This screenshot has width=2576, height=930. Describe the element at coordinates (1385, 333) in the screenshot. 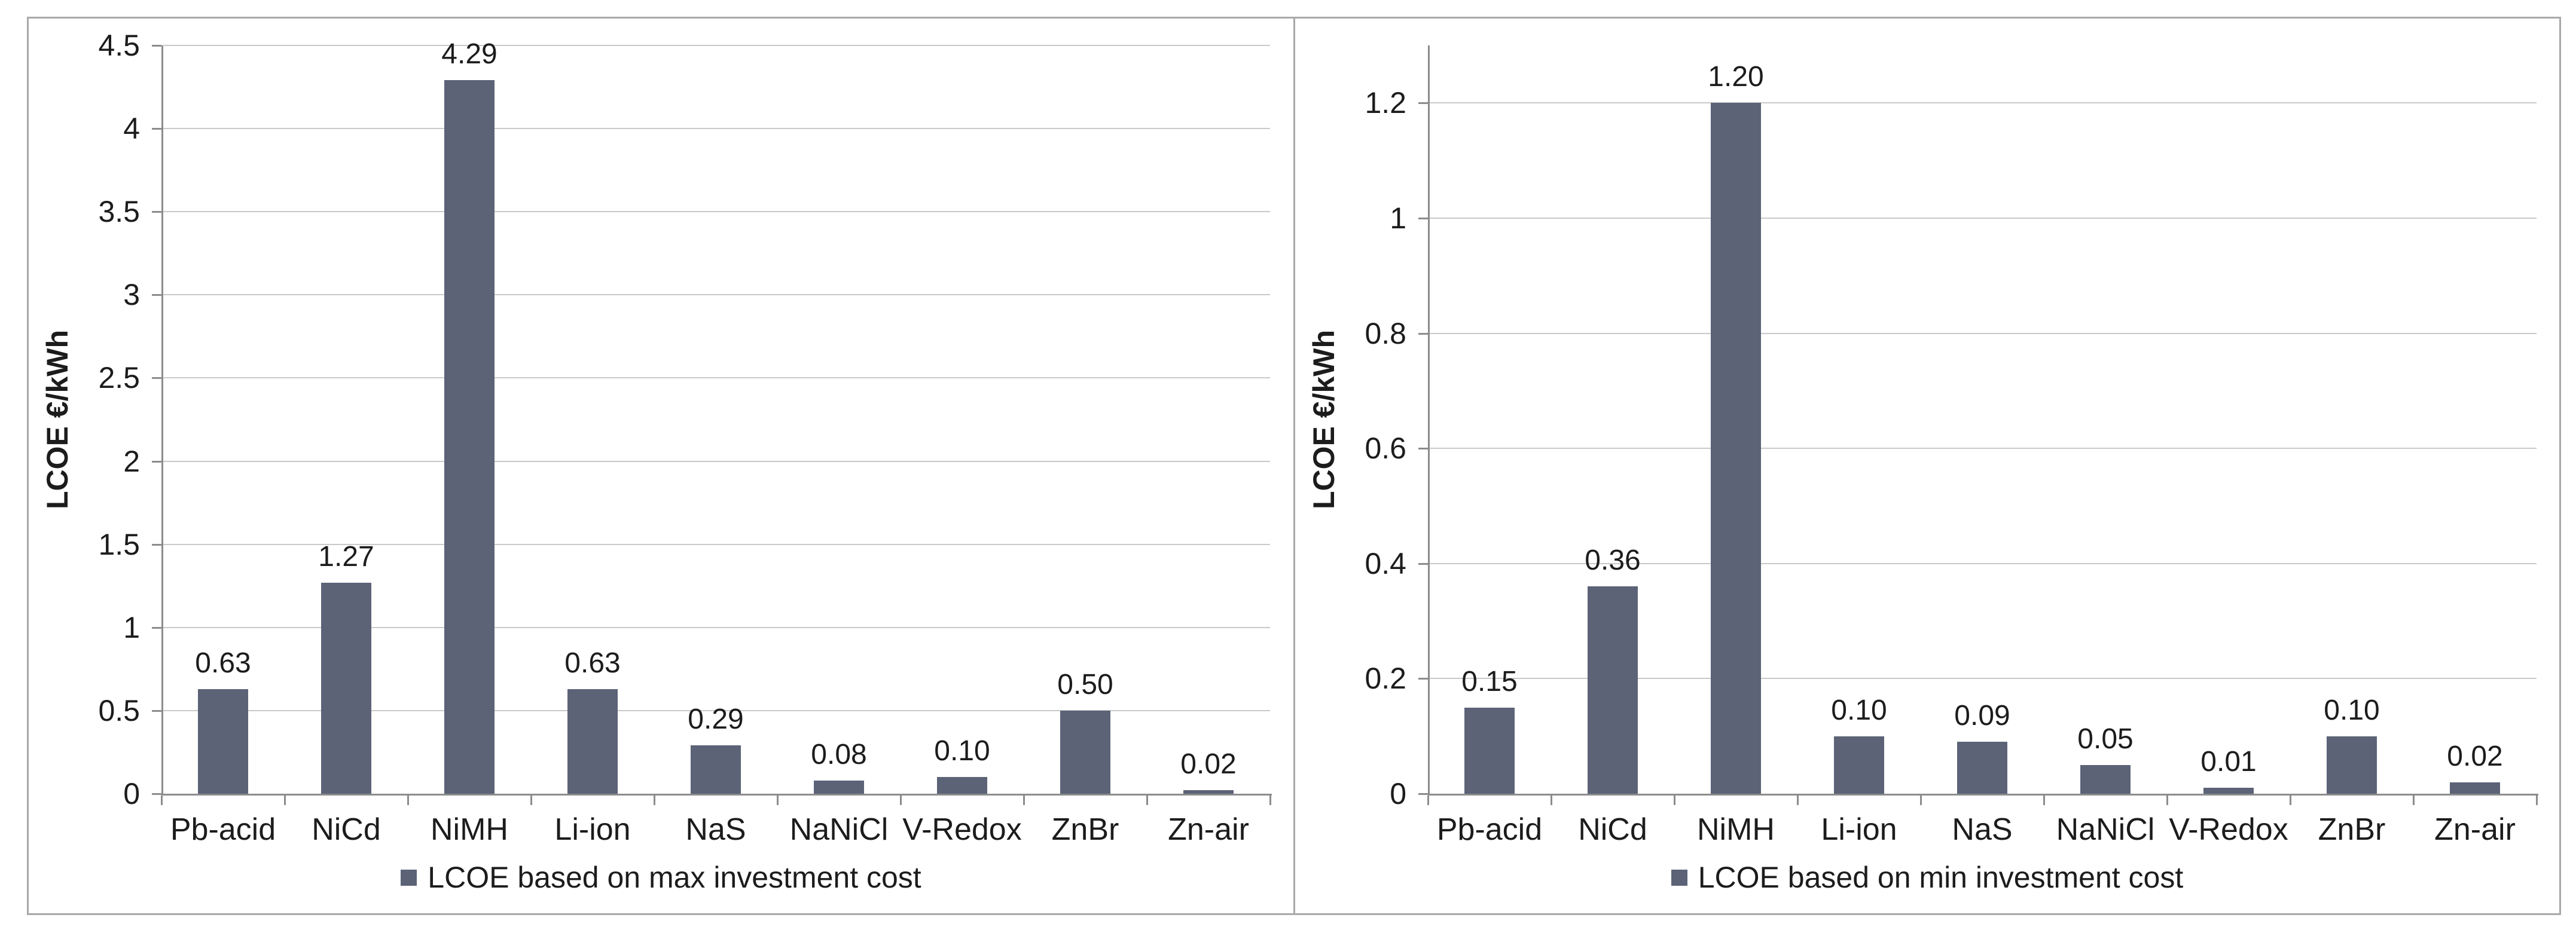

I see `y-tick-label: 0.8` at that location.